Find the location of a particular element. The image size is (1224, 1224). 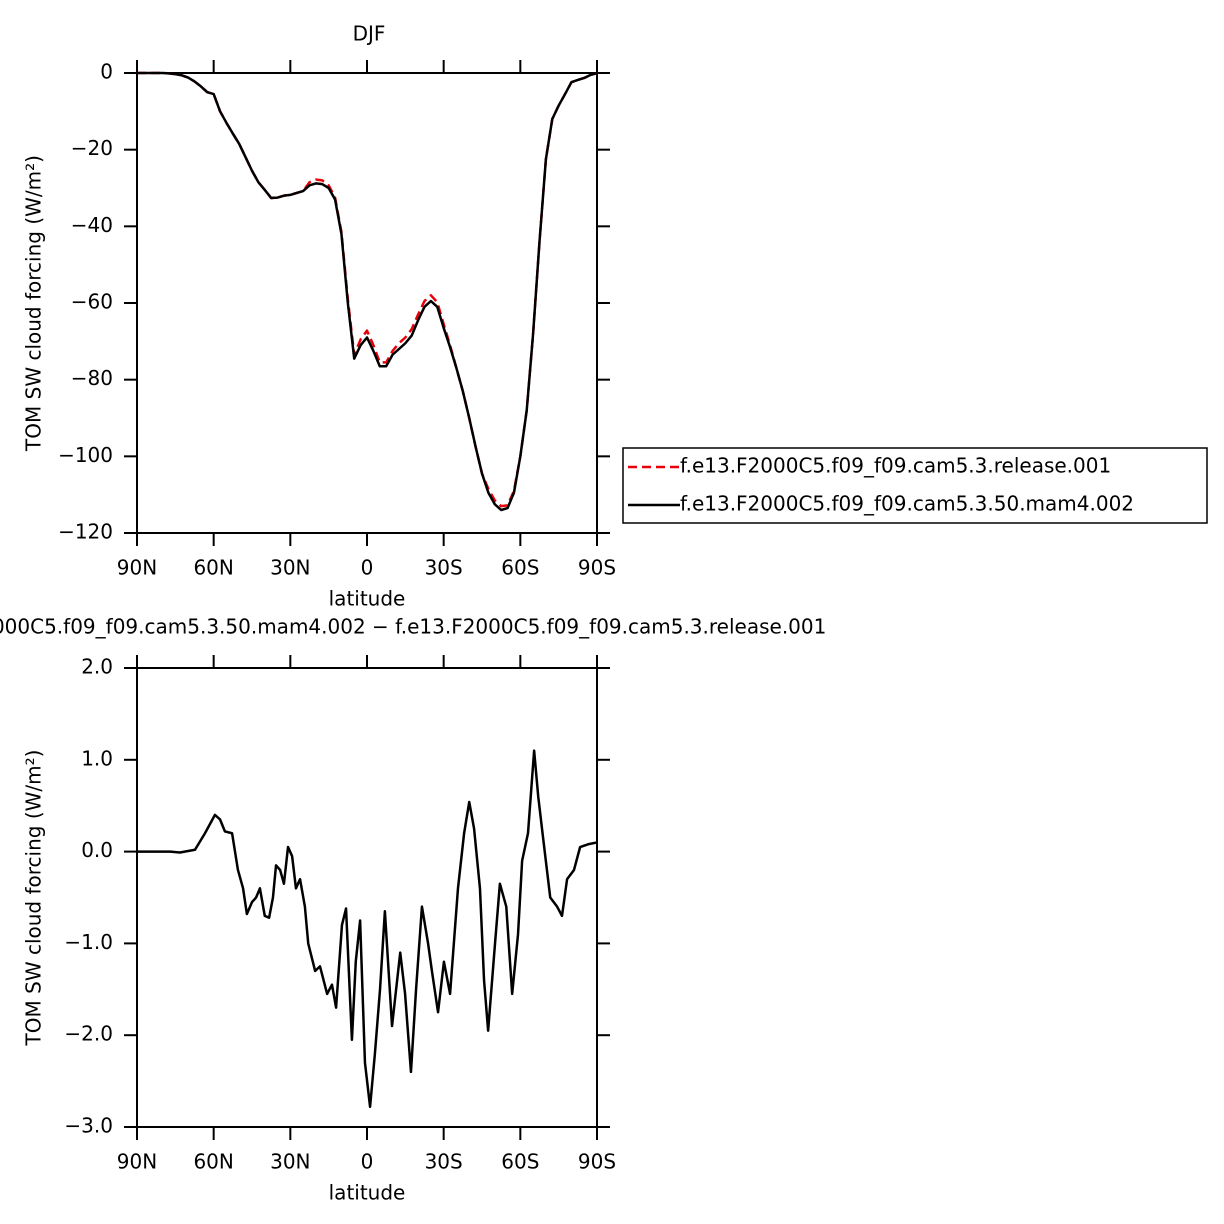

chart-title: DJF is located at coordinates (369, 34).